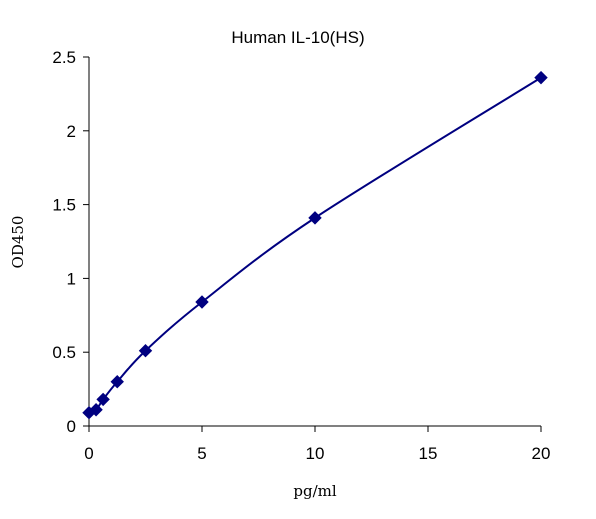 This screenshot has width=596, height=519. What do you see at coordinates (428, 453) in the screenshot?
I see `x-tick-label: 15` at bounding box center [428, 453].